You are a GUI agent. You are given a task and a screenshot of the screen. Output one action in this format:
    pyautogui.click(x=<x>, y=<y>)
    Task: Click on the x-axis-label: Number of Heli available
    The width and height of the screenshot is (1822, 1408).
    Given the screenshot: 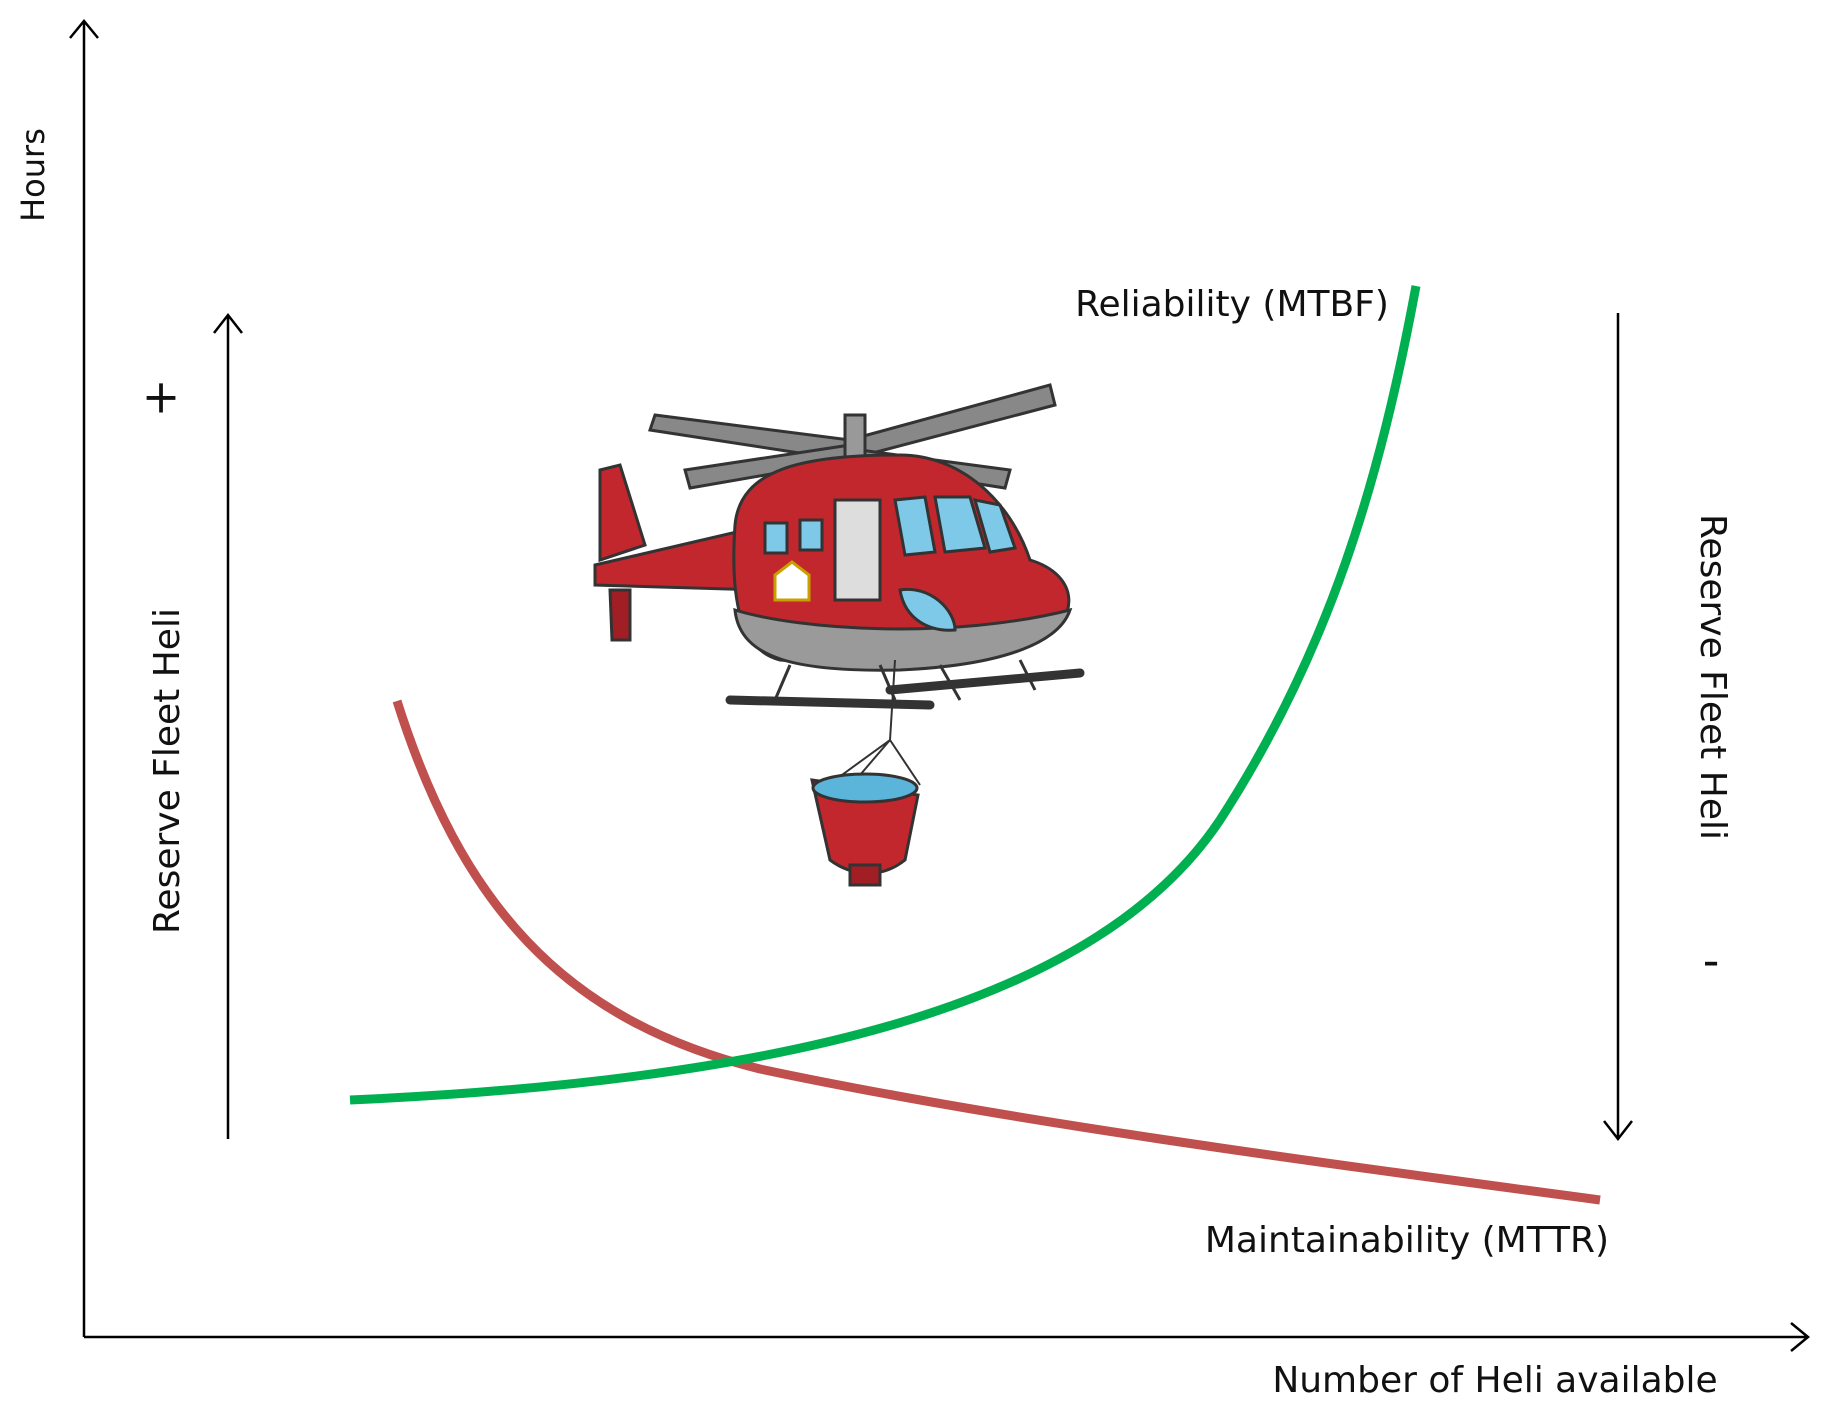 What is the action you would take?
    pyautogui.click(x=1494, y=1380)
    